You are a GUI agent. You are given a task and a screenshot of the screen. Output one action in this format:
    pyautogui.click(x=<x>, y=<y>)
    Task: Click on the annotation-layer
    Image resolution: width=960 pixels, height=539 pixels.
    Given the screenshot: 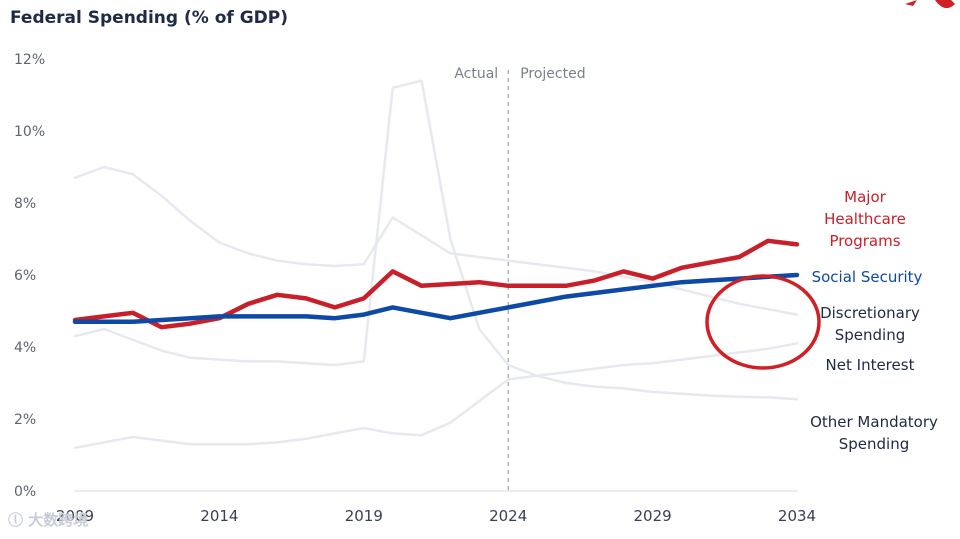 What is the action you would take?
    pyautogui.click(x=763, y=322)
    